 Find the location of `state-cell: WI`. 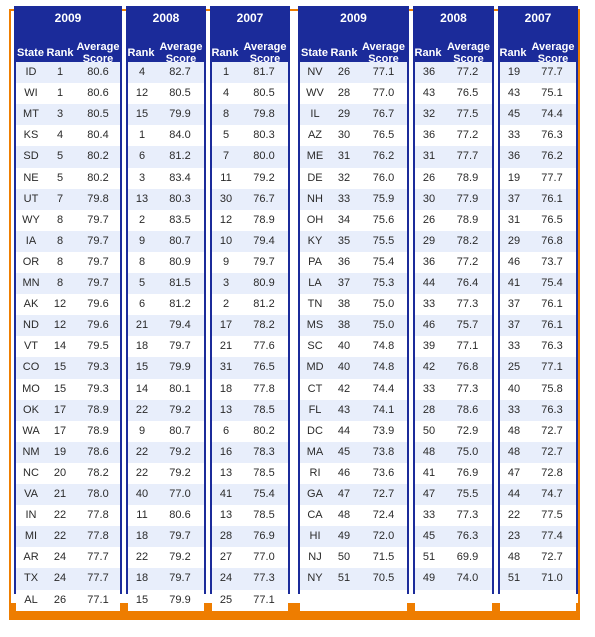

state-cell: WI is located at coordinates (31, 93).